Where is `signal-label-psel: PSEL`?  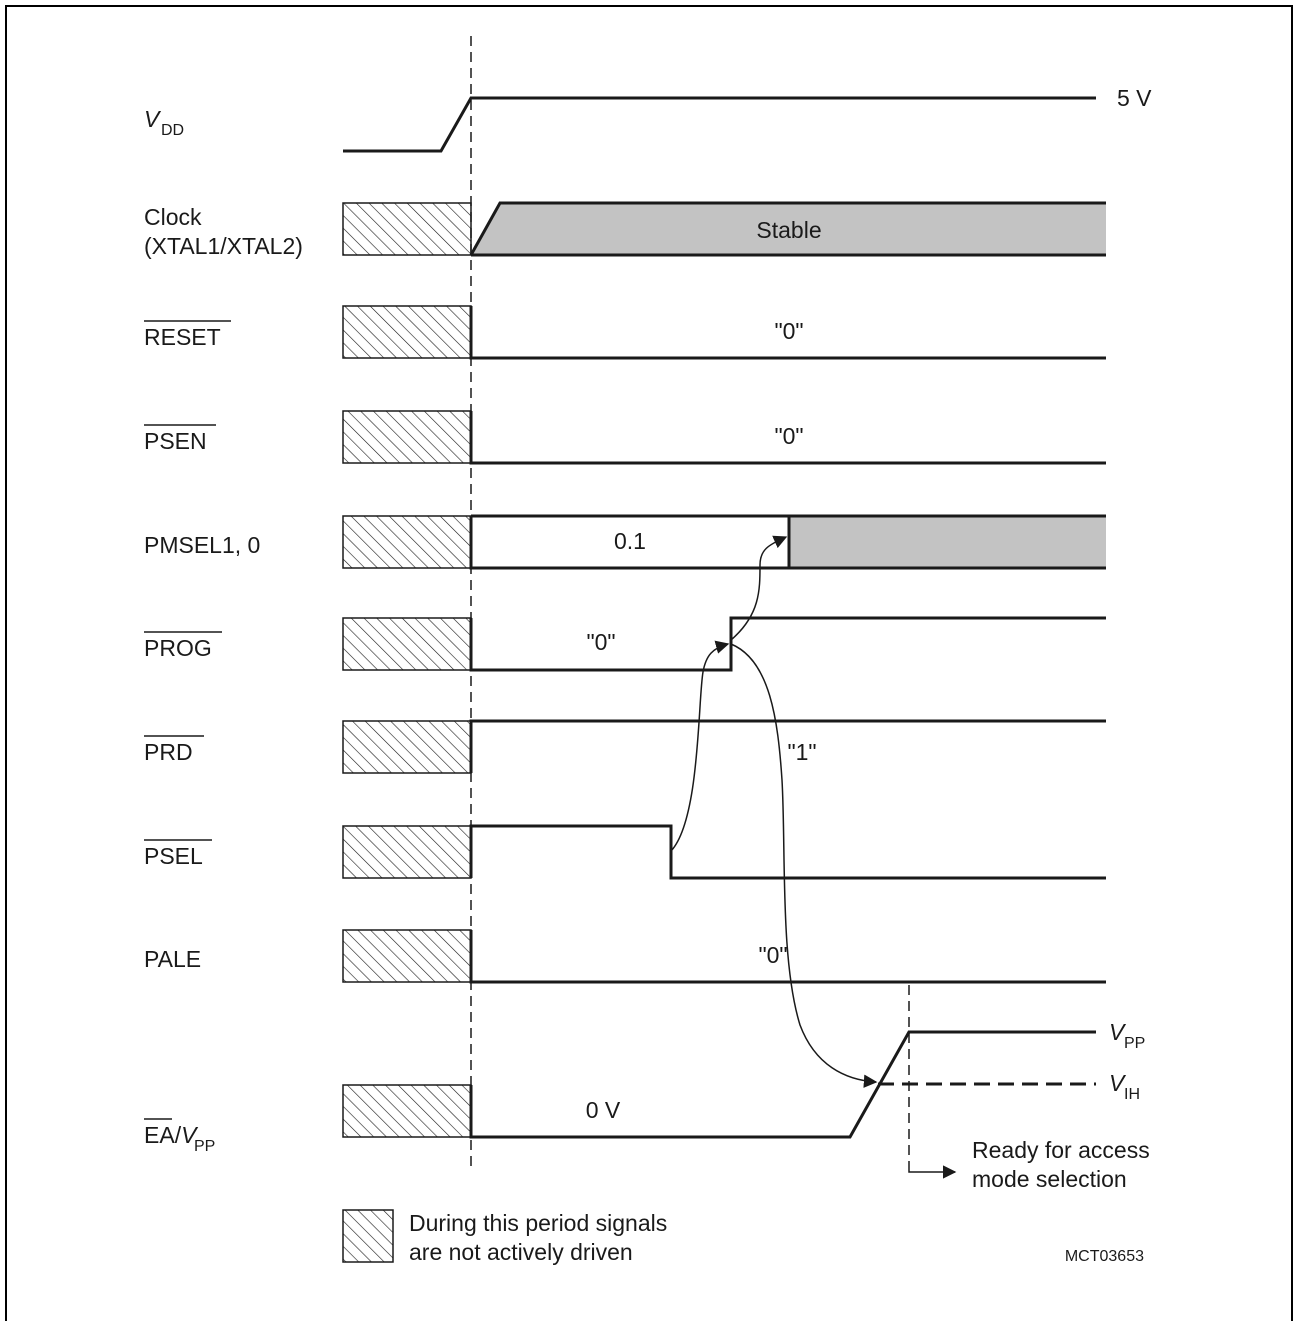 signal-label-psel: PSEL is located at coordinates (173, 856).